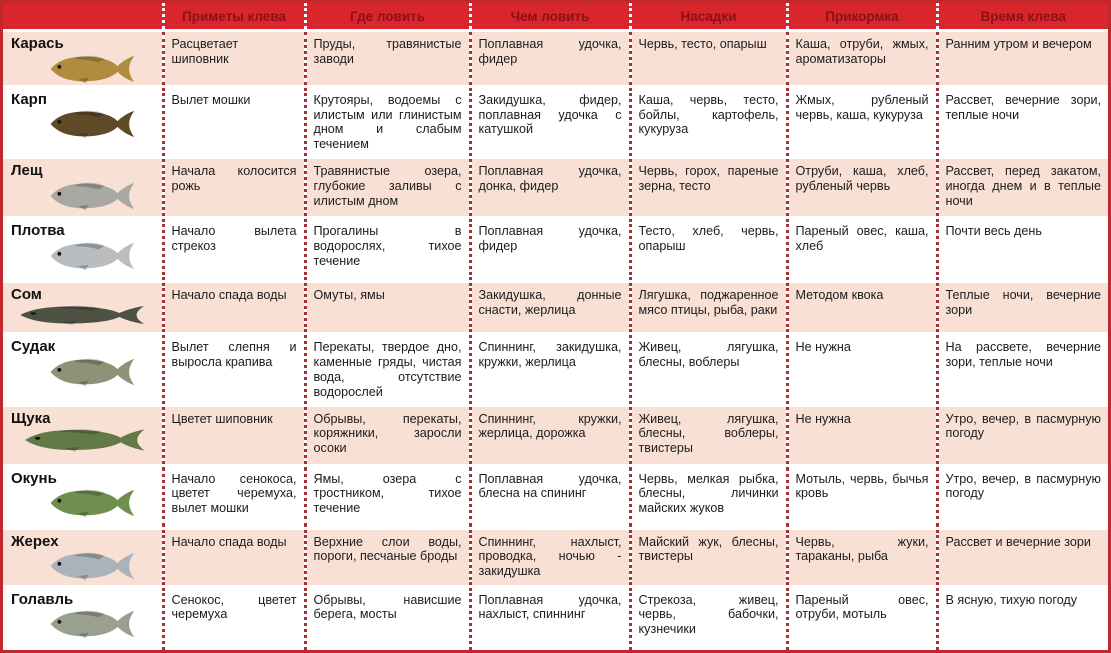 The height and width of the screenshot is (653, 1111). I want to click on fish-cell: Щука, so click(83, 434).